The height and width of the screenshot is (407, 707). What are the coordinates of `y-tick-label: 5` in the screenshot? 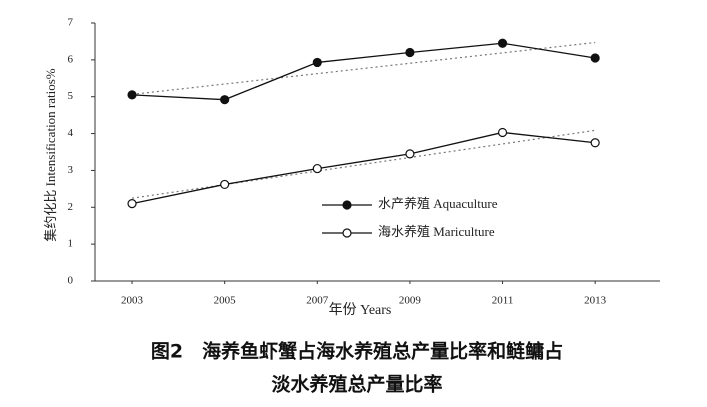 It's located at (71, 96).